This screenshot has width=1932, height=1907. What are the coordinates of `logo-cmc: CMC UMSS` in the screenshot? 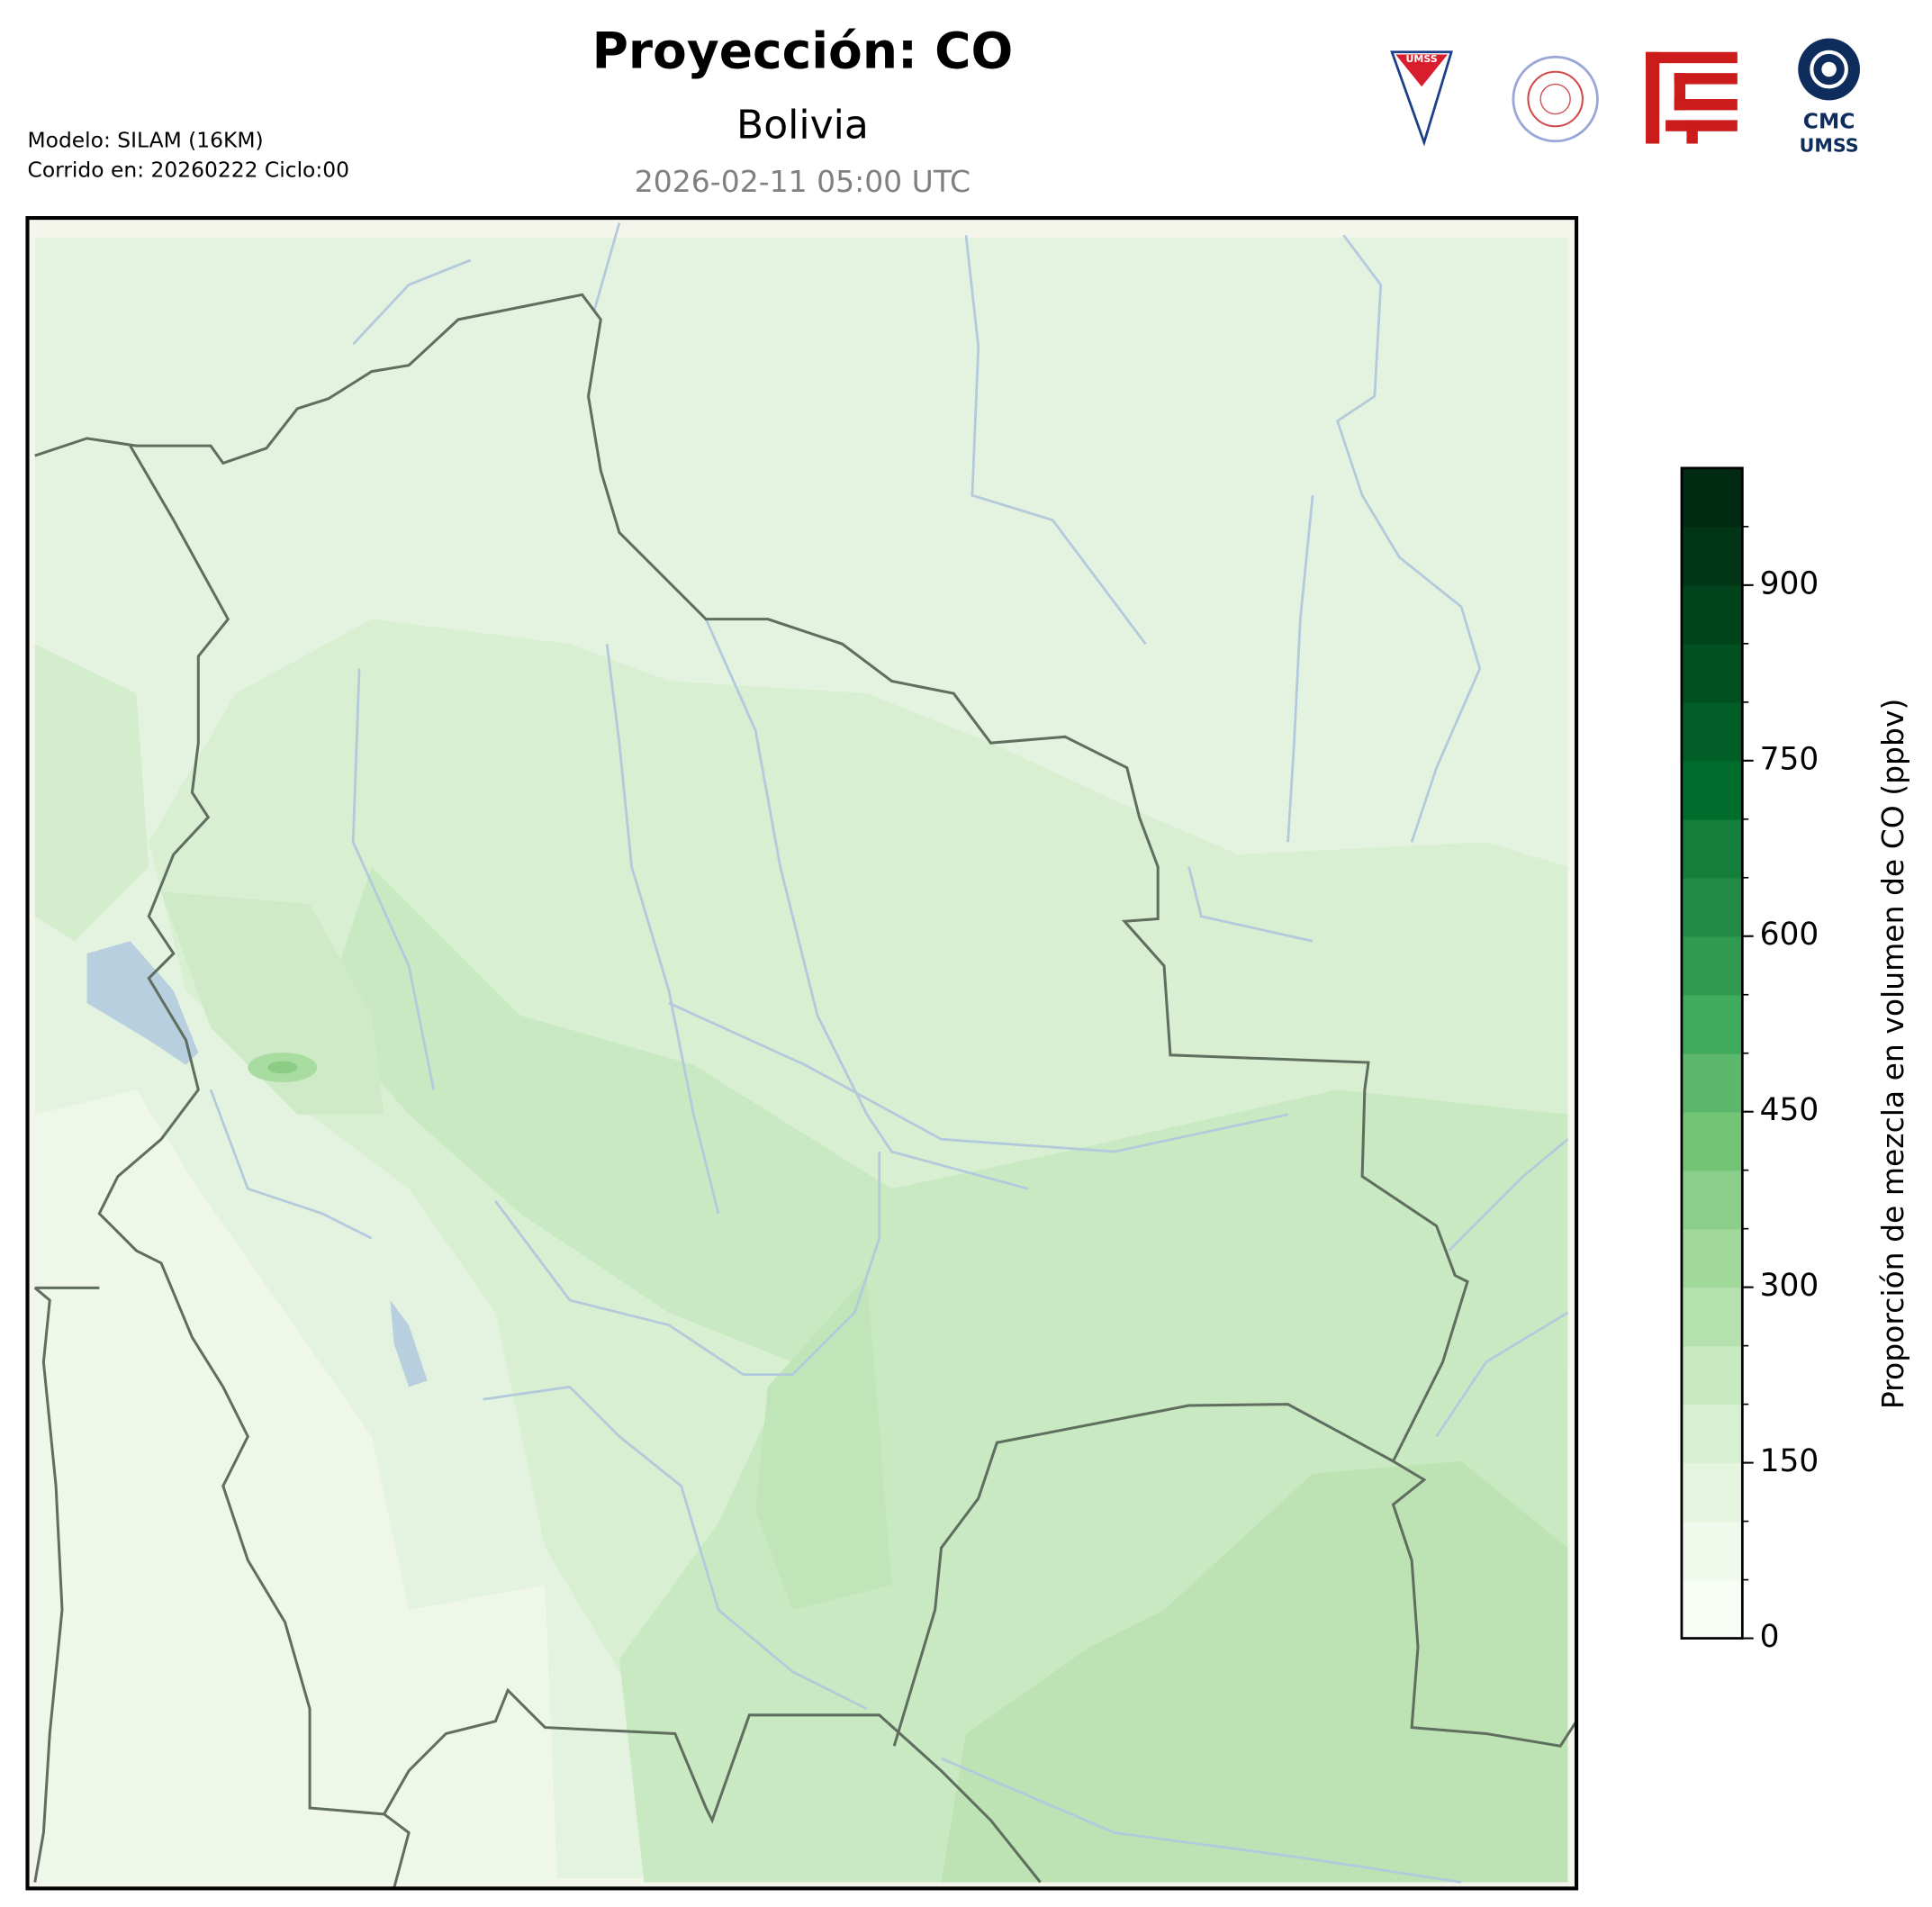 It's located at (1829, 97).